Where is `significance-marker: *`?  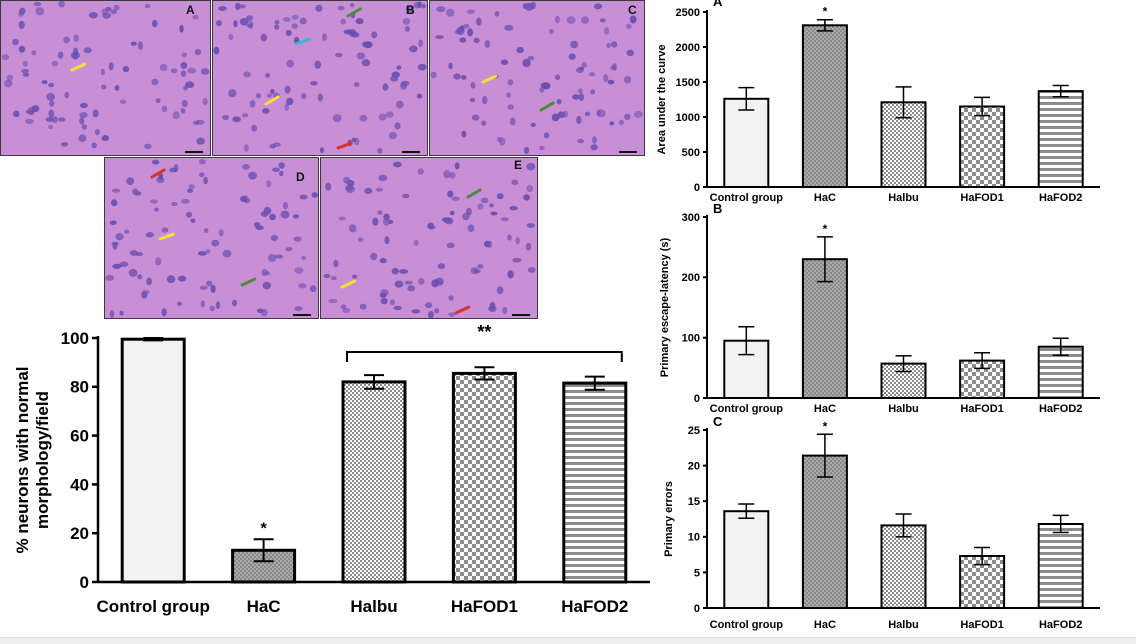
significance-marker: * is located at coordinates (825, 229).